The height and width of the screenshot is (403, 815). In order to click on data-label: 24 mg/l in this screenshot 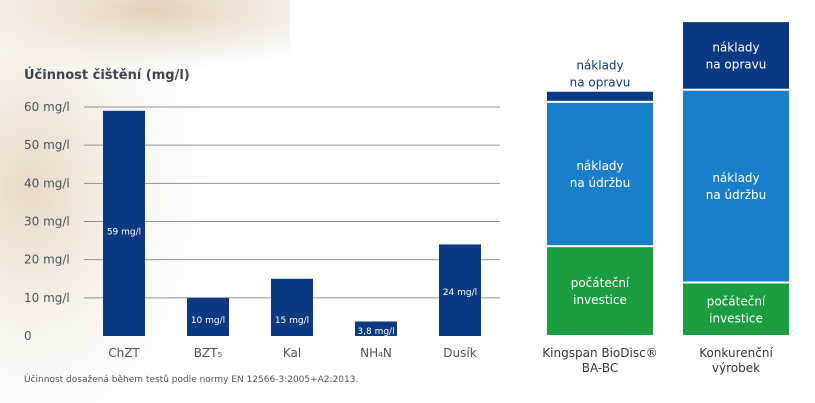, I will do `click(460, 293)`.